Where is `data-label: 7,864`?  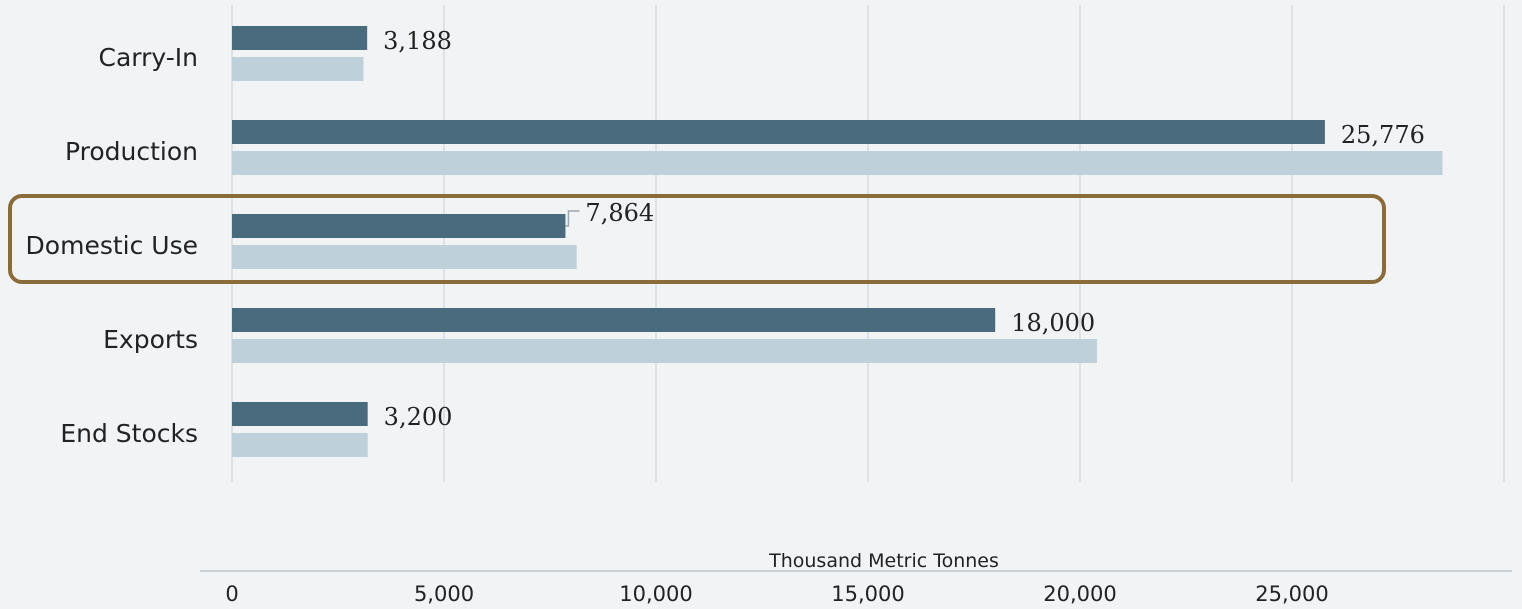 data-label: 7,864 is located at coordinates (619, 213).